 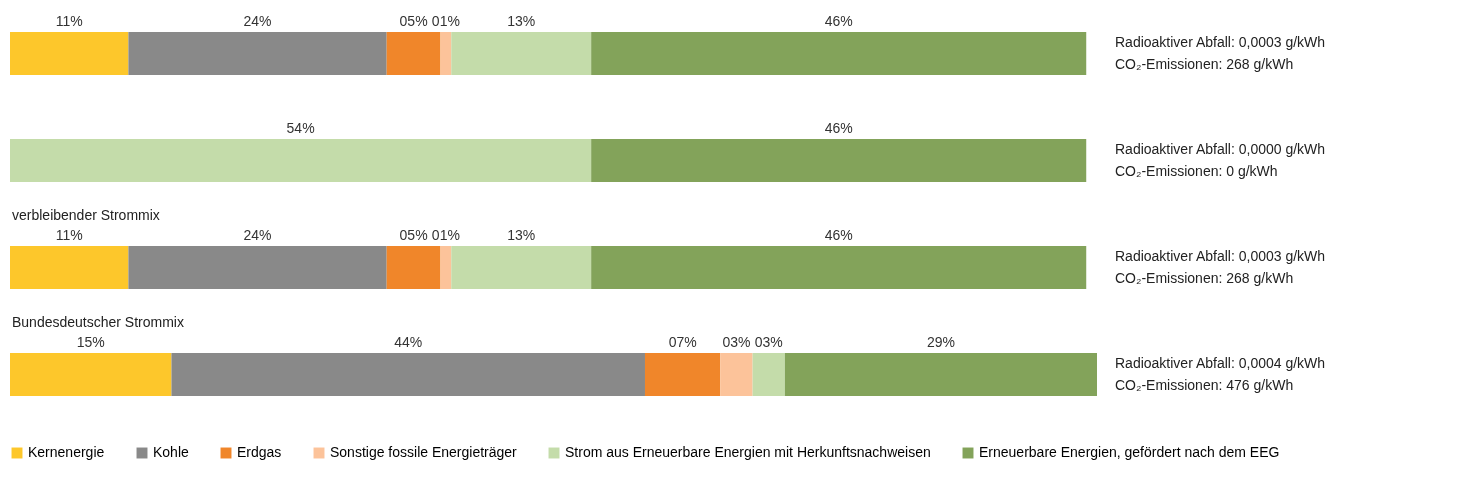 I want to click on legend-label: Sonstige fossile Energieträger, so click(x=424, y=452).